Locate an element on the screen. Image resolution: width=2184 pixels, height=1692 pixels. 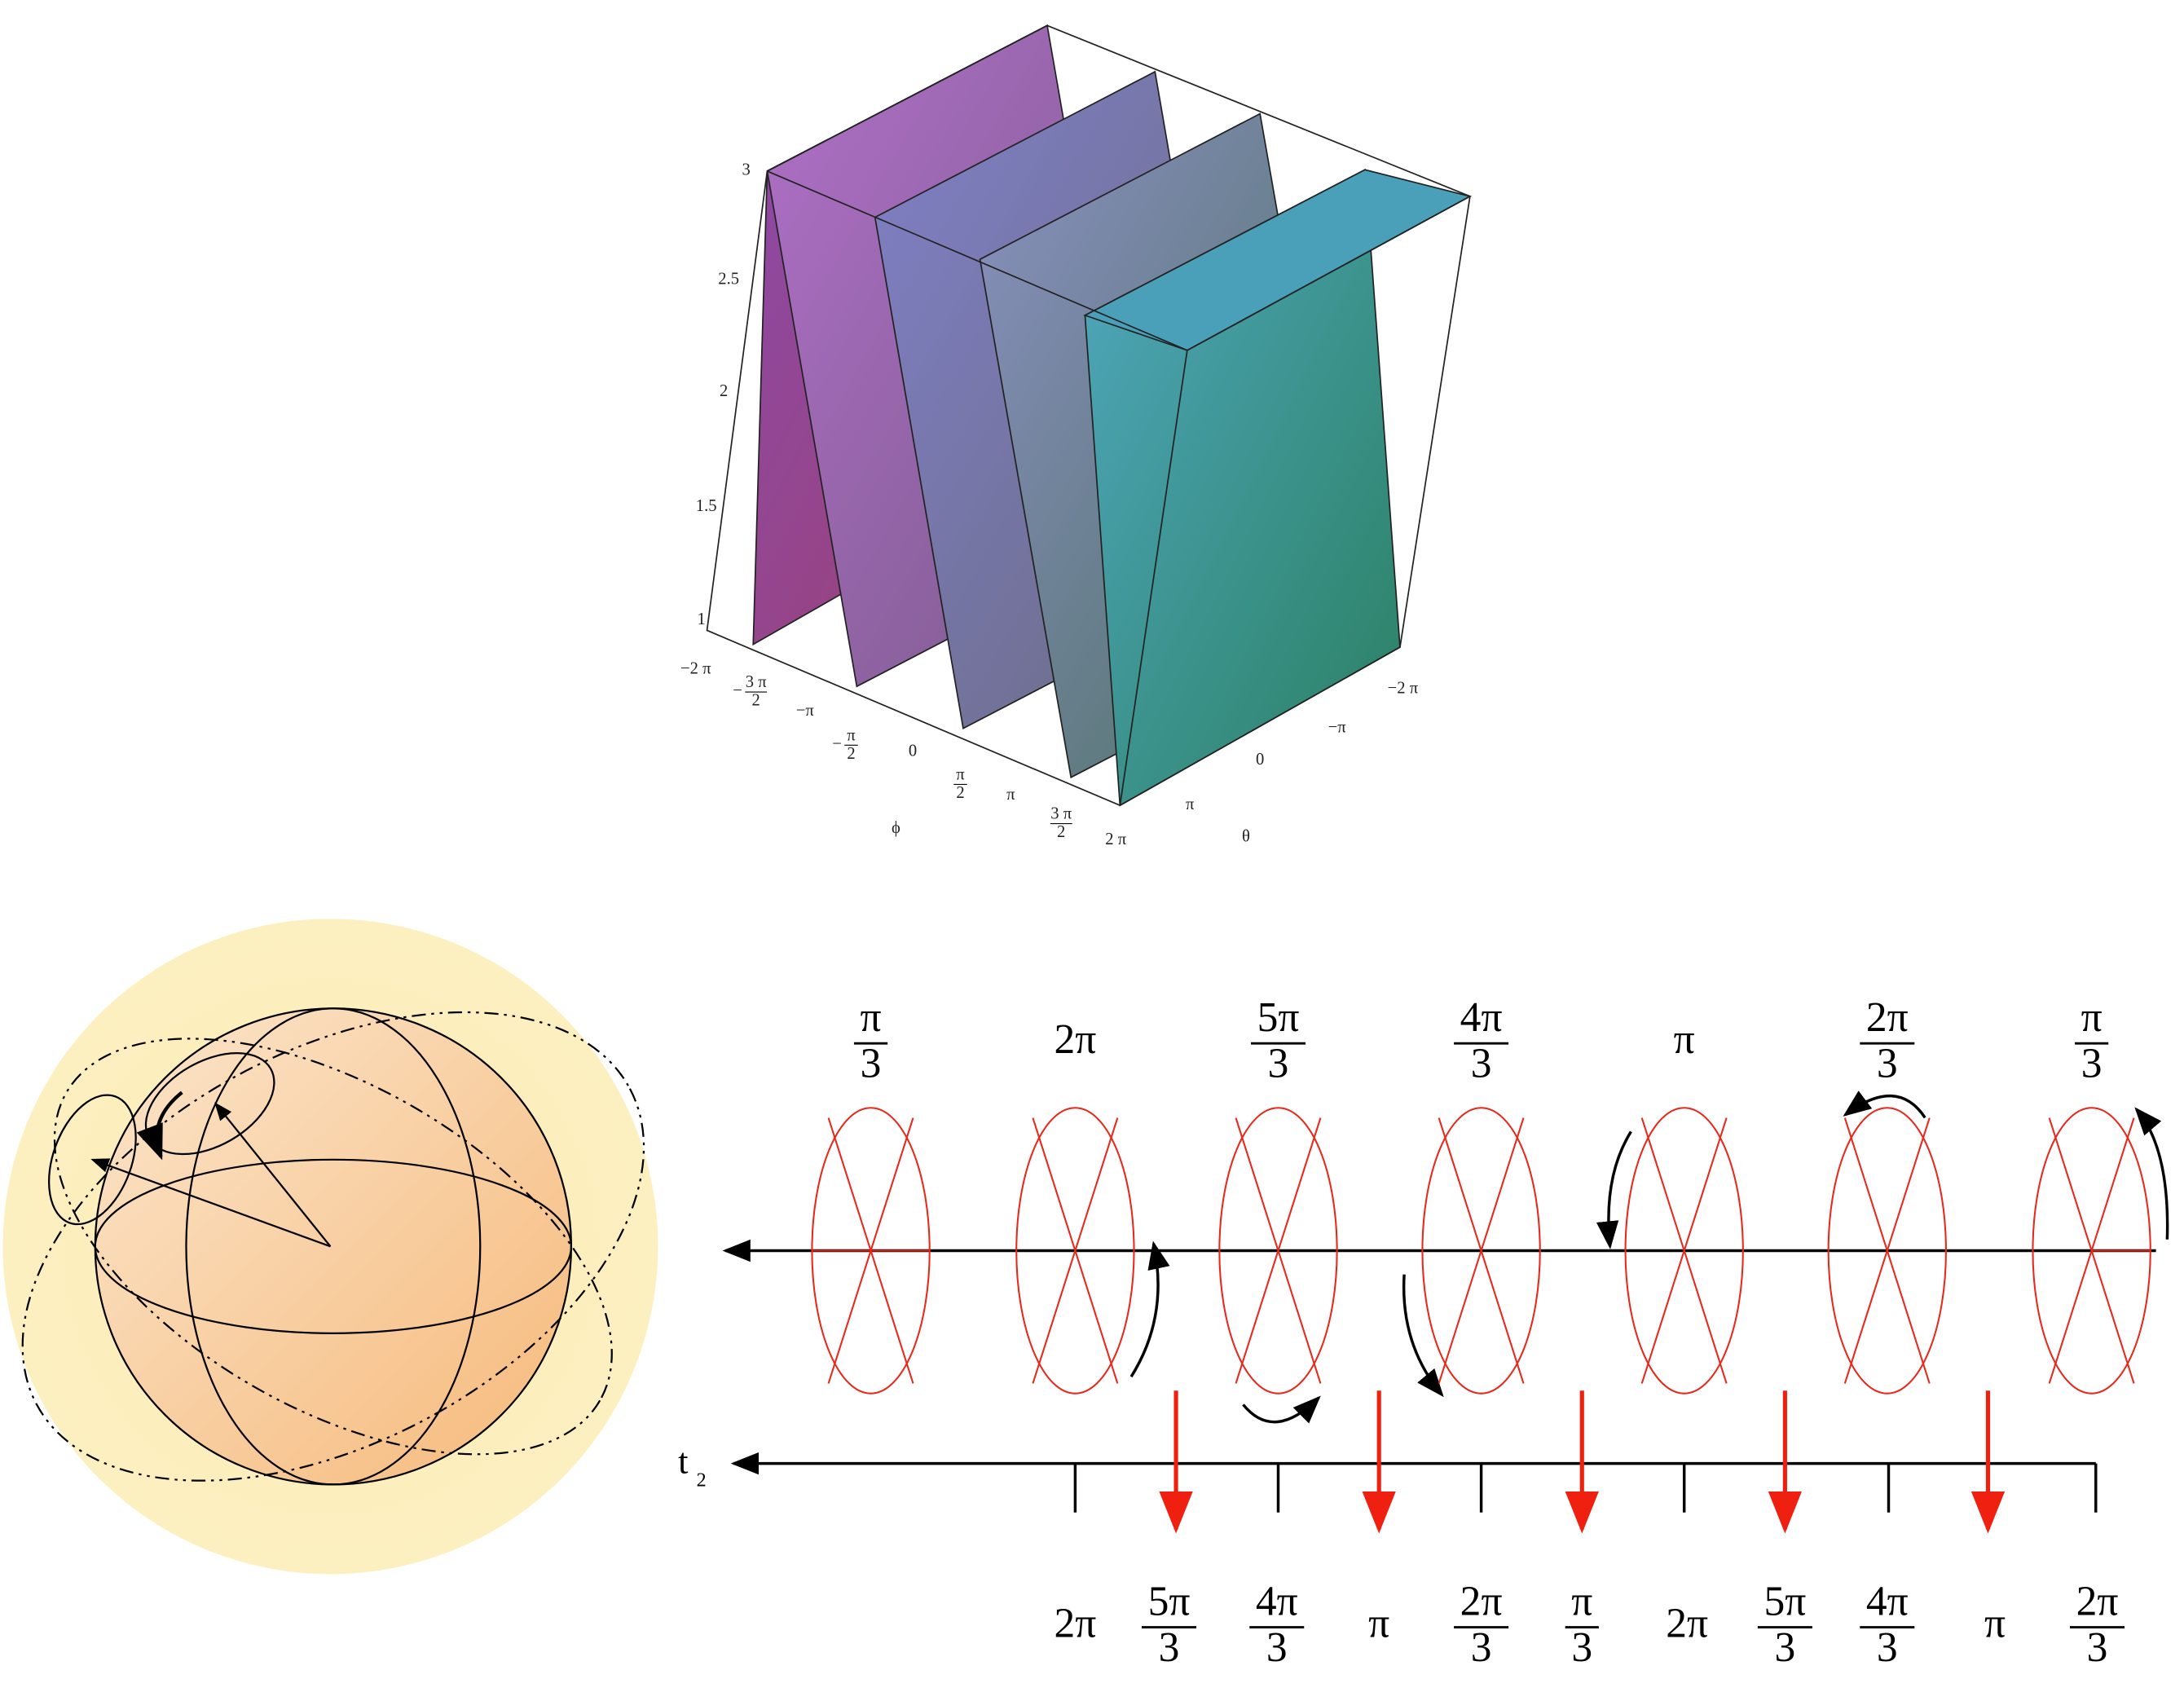
theta-tick-label: −π is located at coordinates (1337, 727).